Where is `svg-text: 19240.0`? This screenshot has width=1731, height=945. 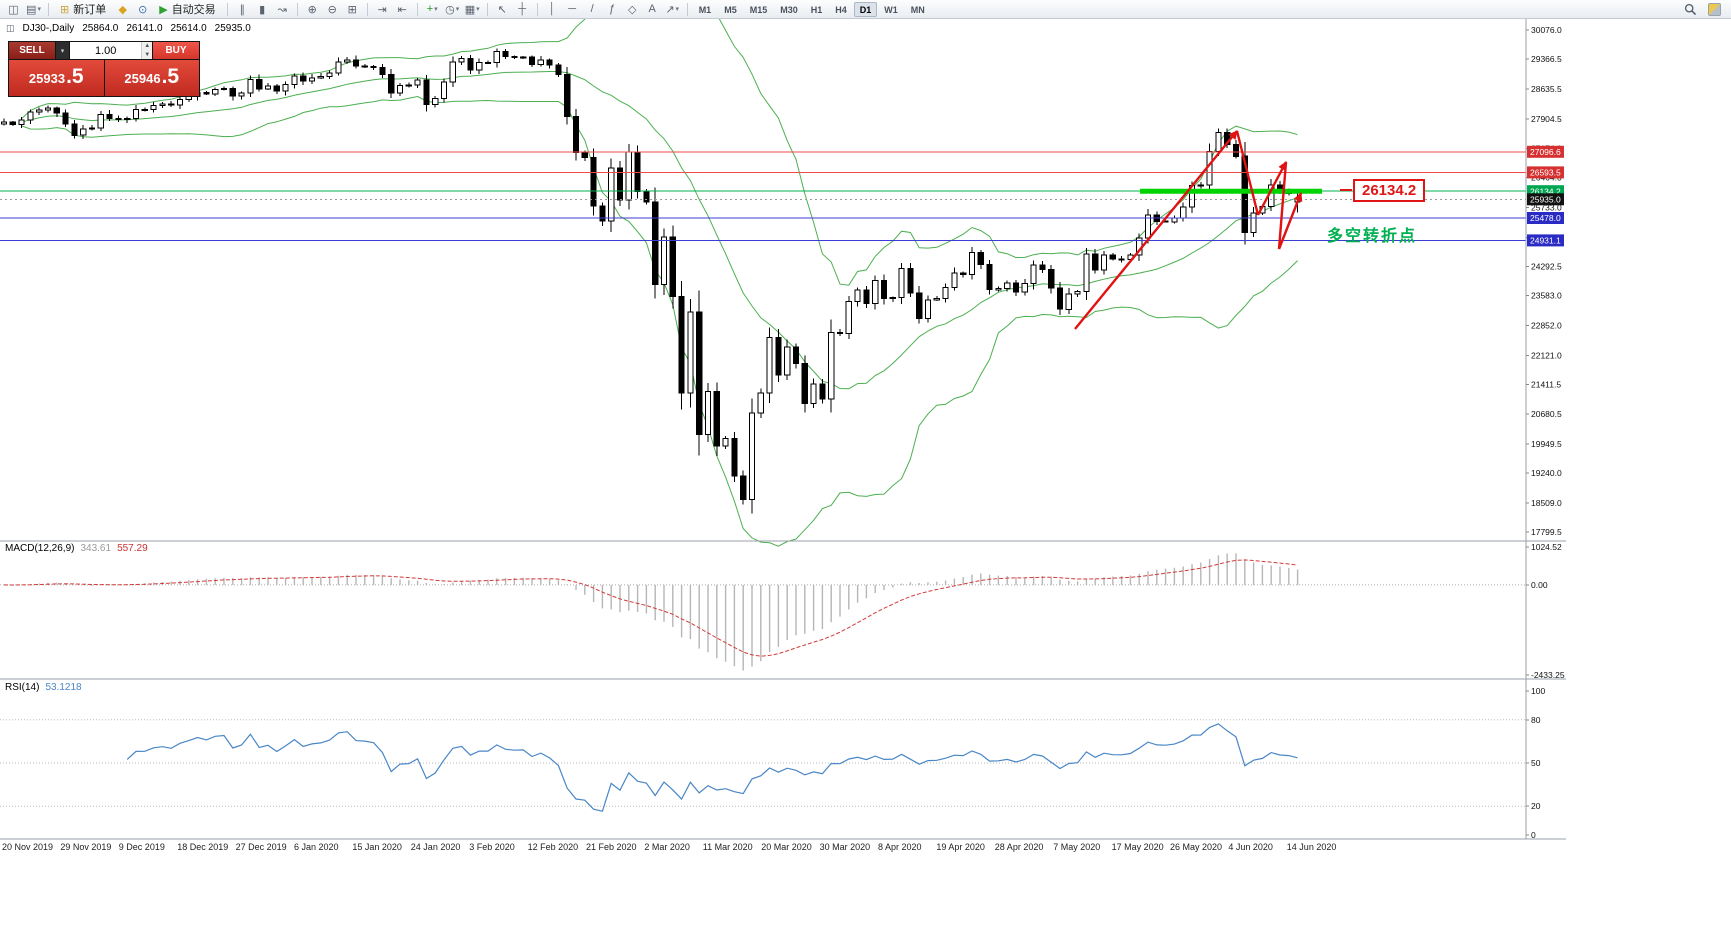 svg-text: 19240.0 is located at coordinates (1546, 473).